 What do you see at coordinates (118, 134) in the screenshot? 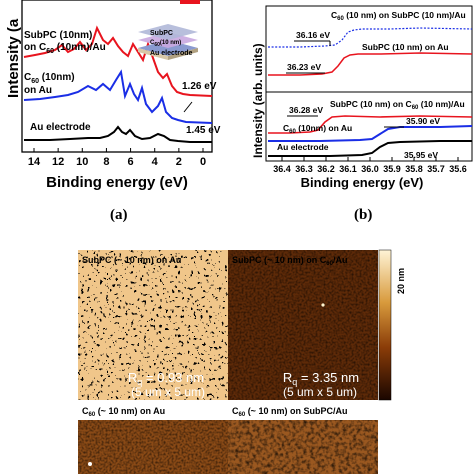
I see `curve-black` at bounding box center [118, 134].